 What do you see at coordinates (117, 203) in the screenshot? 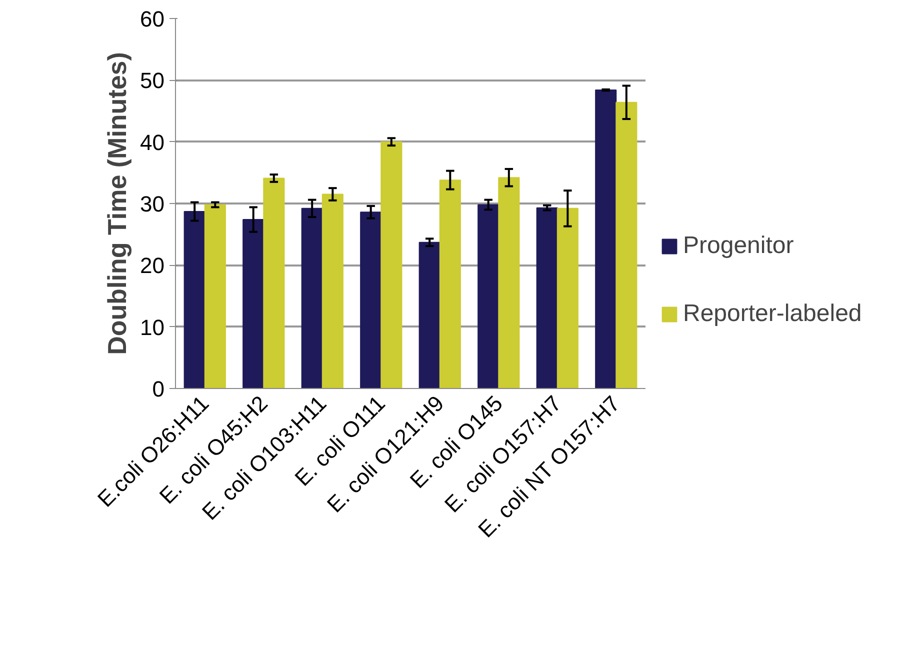
I see `y-axis-title: Doubling Time (Minutes)` at bounding box center [117, 203].